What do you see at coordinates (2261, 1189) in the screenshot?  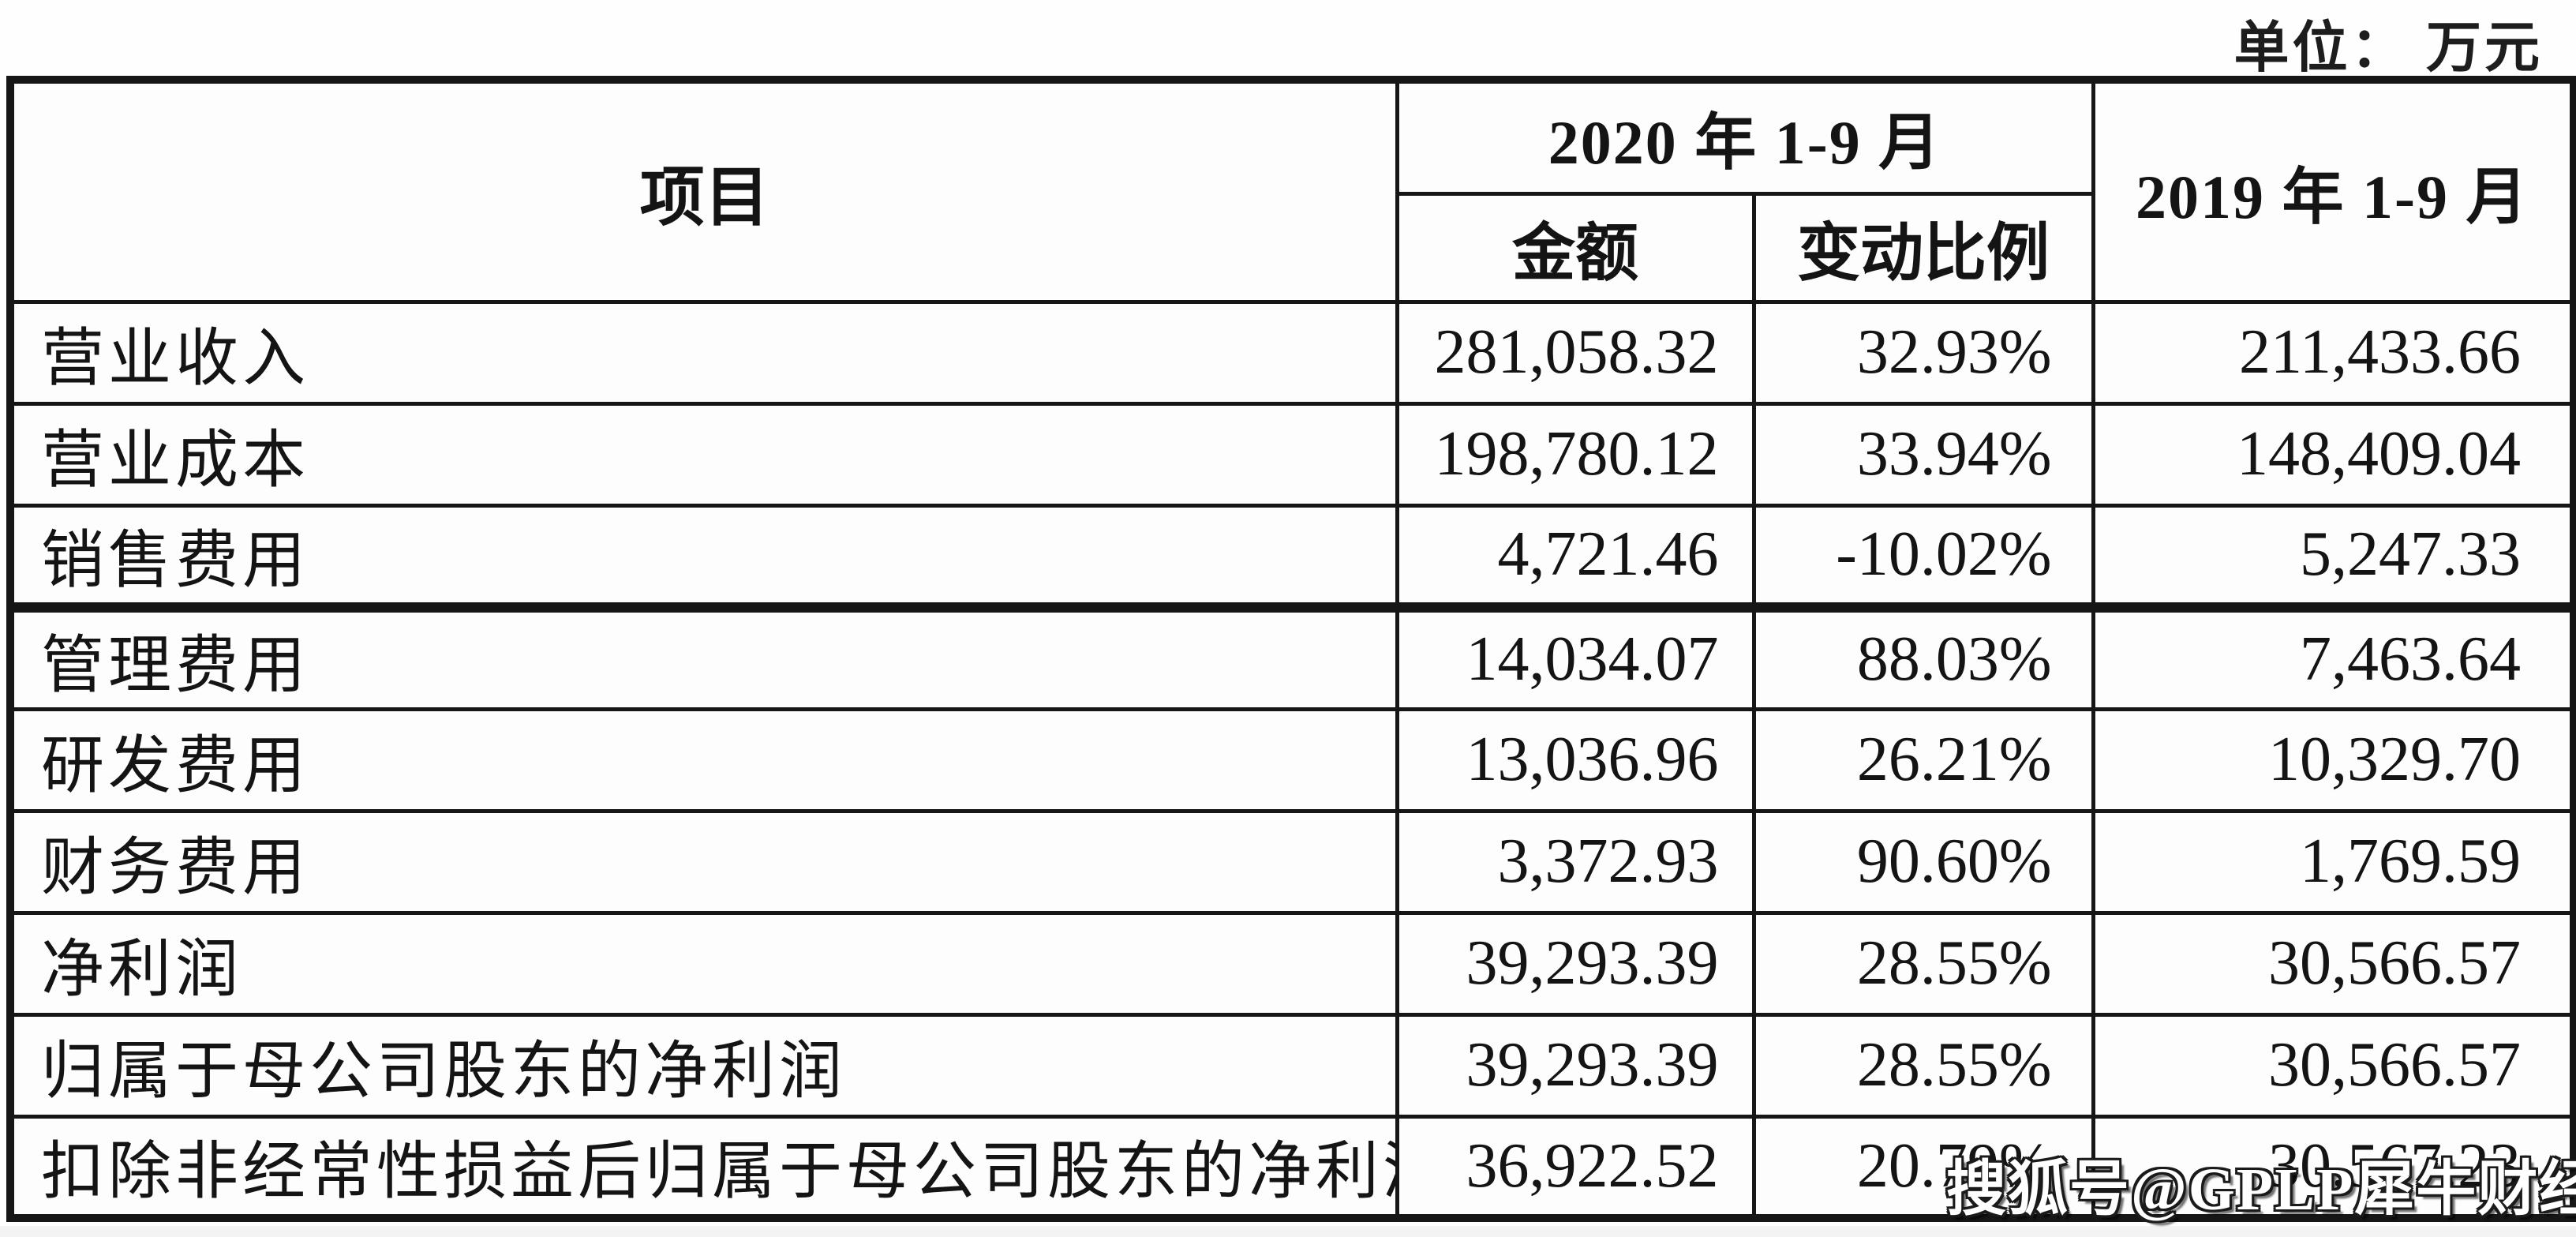 I see `sohu-watermark: 搜狐号@GPLP犀牛财经` at bounding box center [2261, 1189].